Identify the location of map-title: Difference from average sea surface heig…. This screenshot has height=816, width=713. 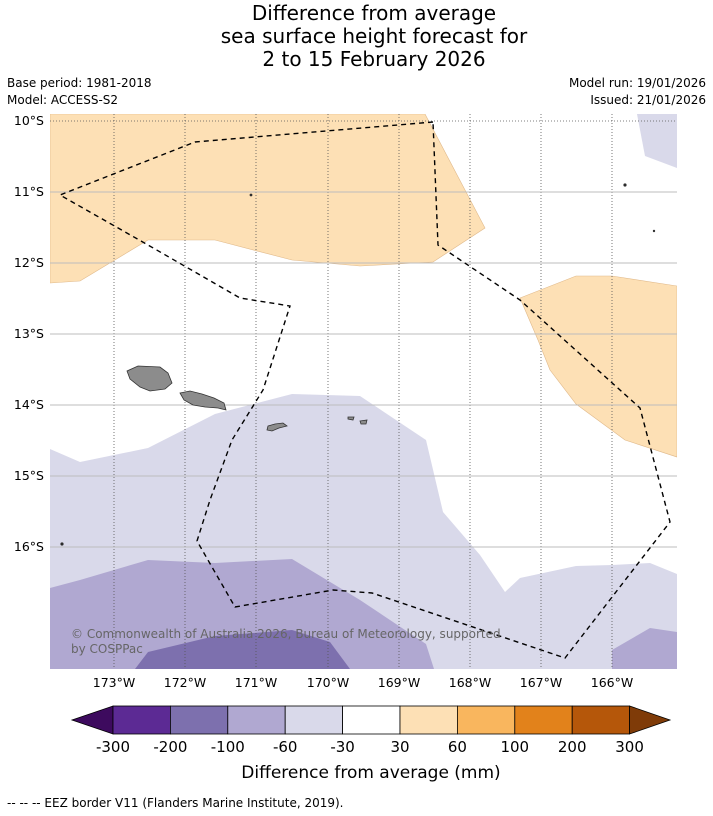
(356, 36).